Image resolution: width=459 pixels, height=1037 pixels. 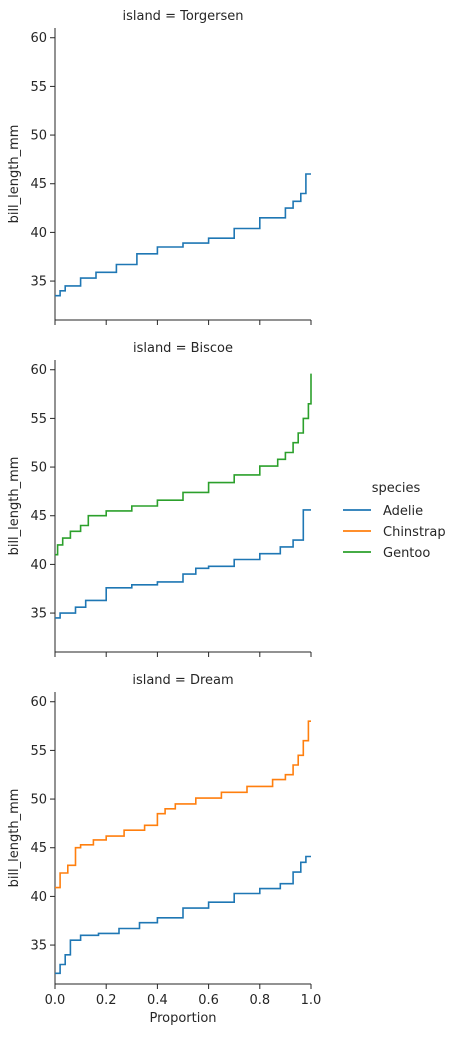 I want to click on x-tick-label: 0.2, so click(x=106, y=1000).